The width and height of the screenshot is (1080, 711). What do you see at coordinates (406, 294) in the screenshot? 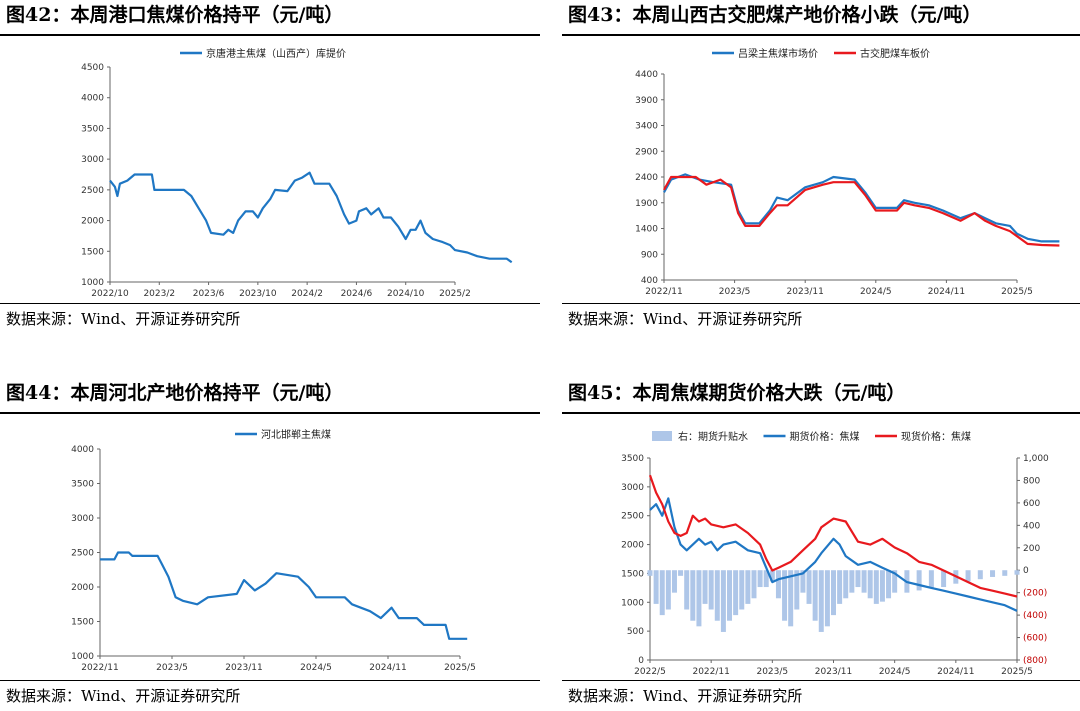
I see `x-tick-label: 2024/10` at bounding box center [406, 294].